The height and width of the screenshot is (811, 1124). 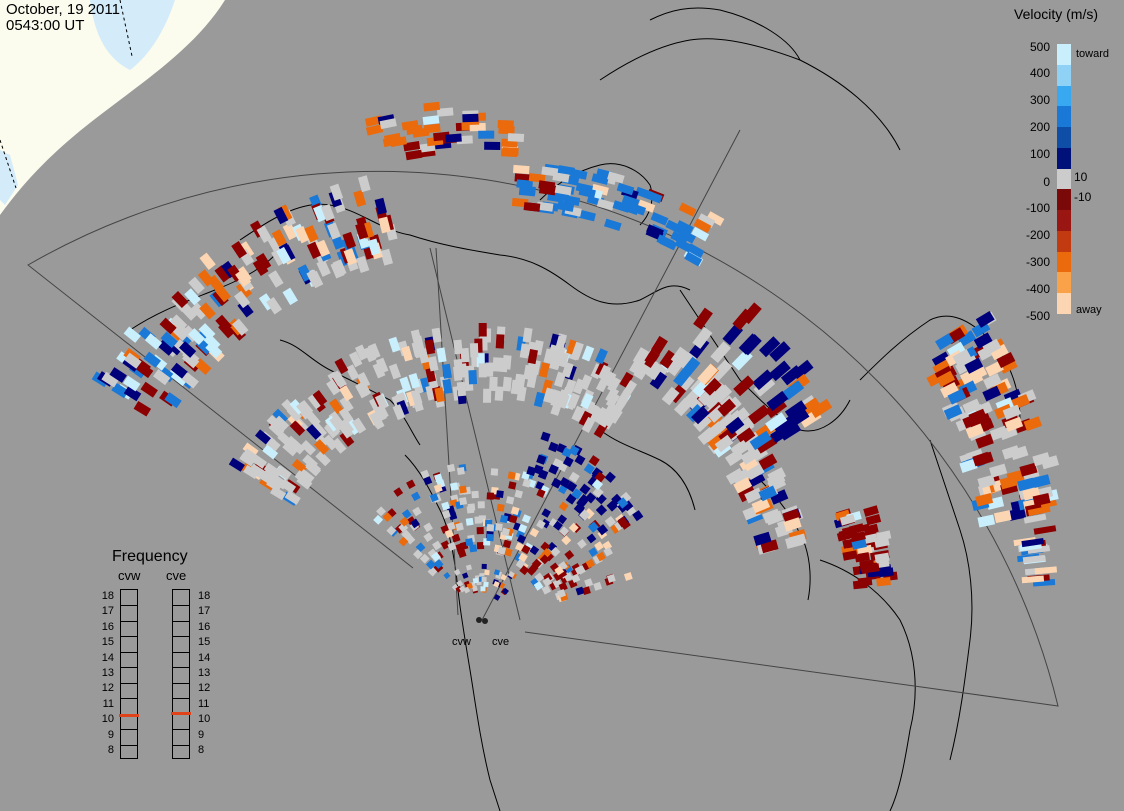 What do you see at coordinates (1039, 73) in the screenshot?
I see `velocity-tick-label: 400` at bounding box center [1039, 73].